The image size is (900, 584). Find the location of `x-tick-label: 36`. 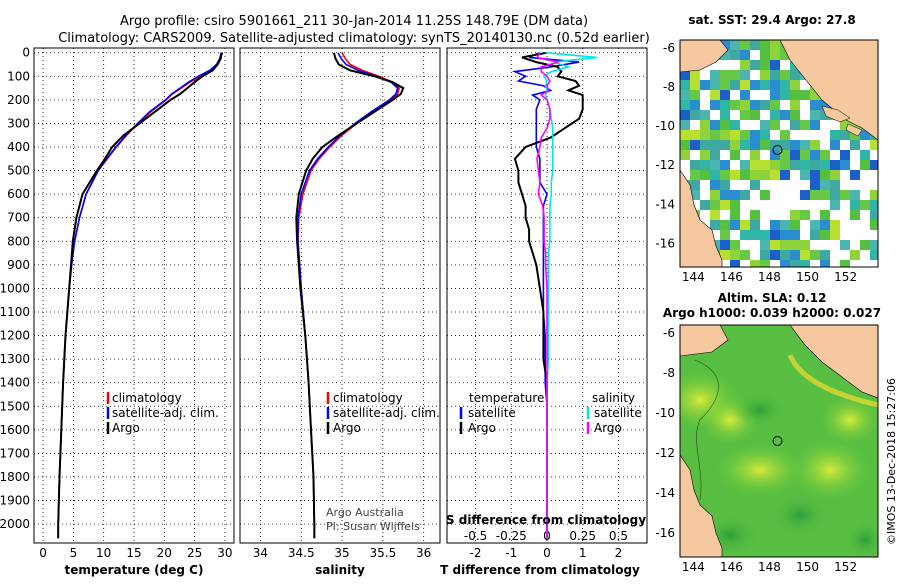

x-tick-label: 36 is located at coordinates (423, 553).